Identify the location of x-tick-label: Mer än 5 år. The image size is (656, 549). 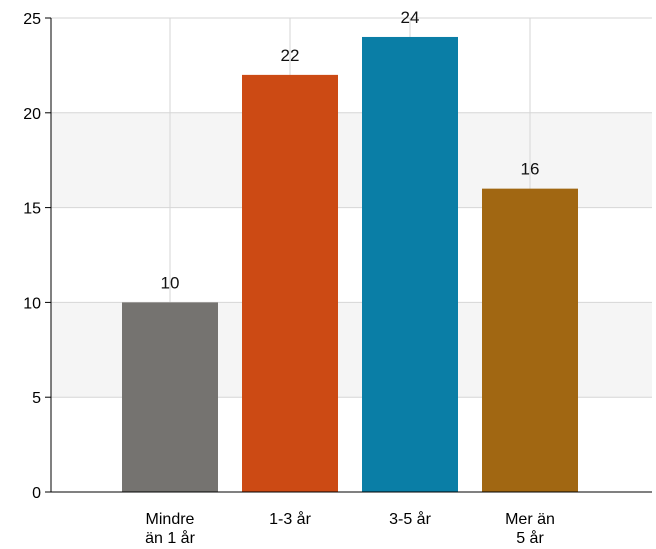
(530, 529).